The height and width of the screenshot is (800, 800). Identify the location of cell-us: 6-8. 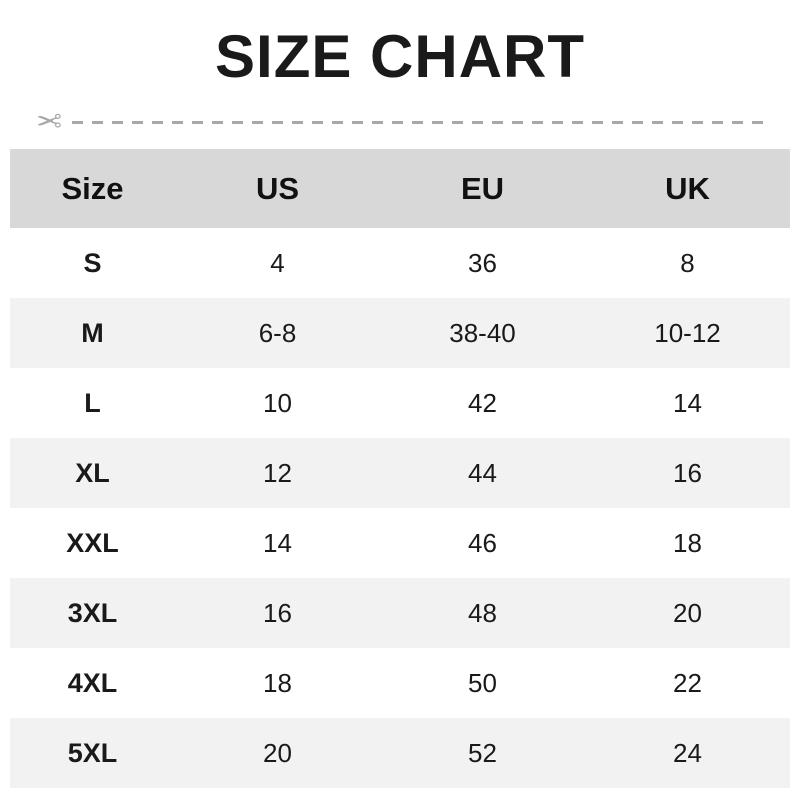
(277, 333).